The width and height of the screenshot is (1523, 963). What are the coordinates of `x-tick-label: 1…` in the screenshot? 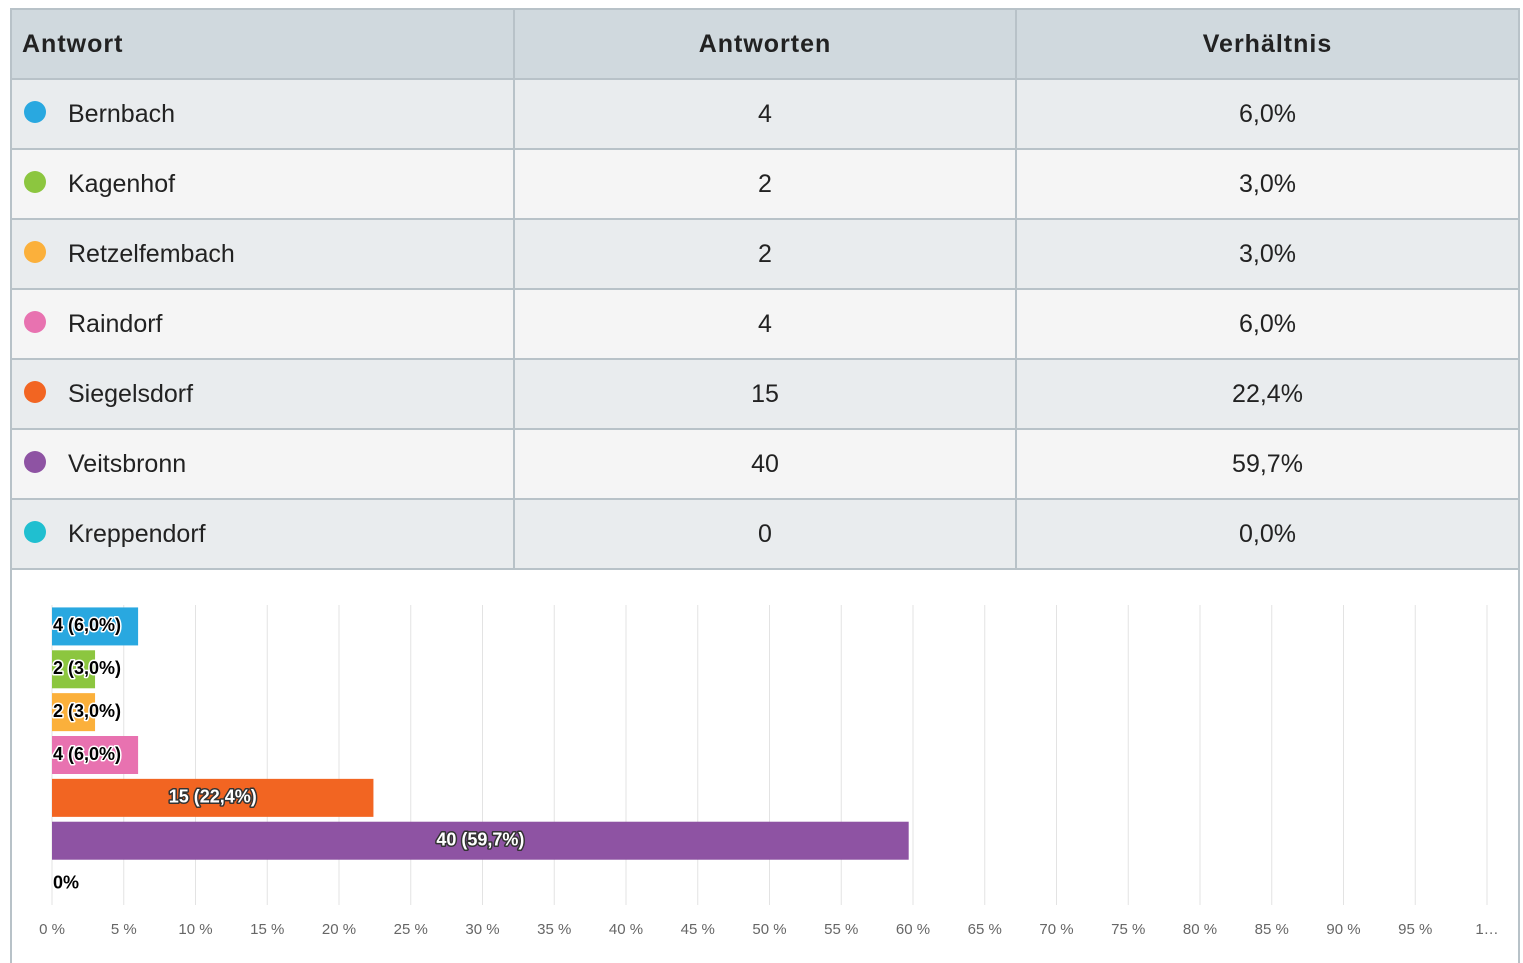 It's located at (1486, 929).